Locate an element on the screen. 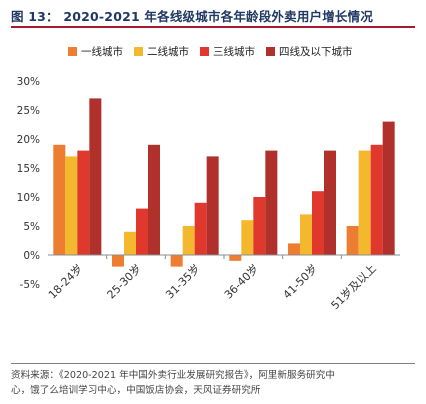 This screenshot has width=426, height=404. y-tick-label: 15% is located at coordinates (28, 169).